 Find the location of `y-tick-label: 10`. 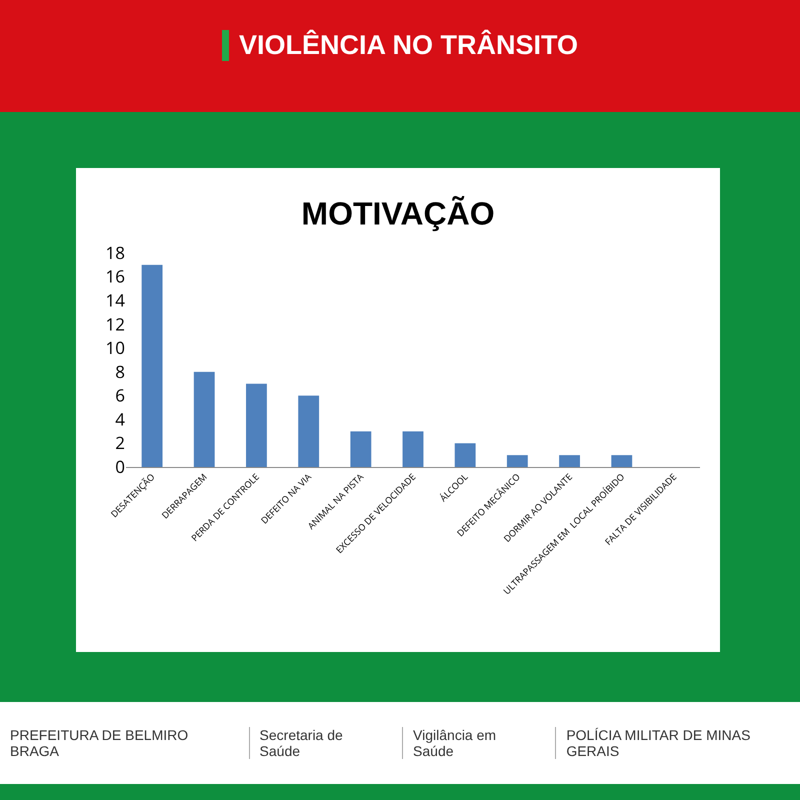

y-tick-label: 10 is located at coordinates (115, 348).